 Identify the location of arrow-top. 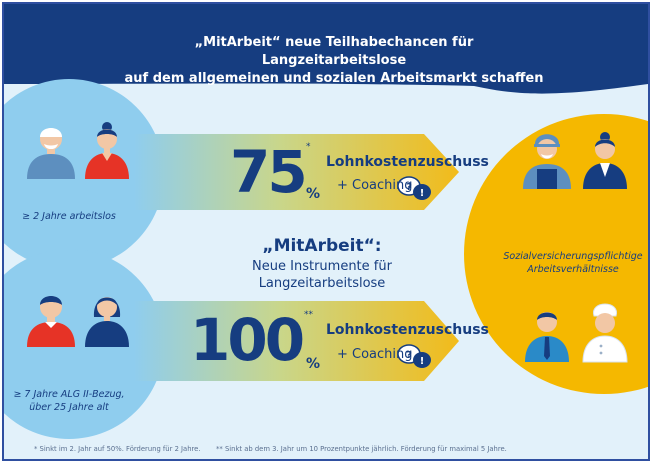
(296, 172).